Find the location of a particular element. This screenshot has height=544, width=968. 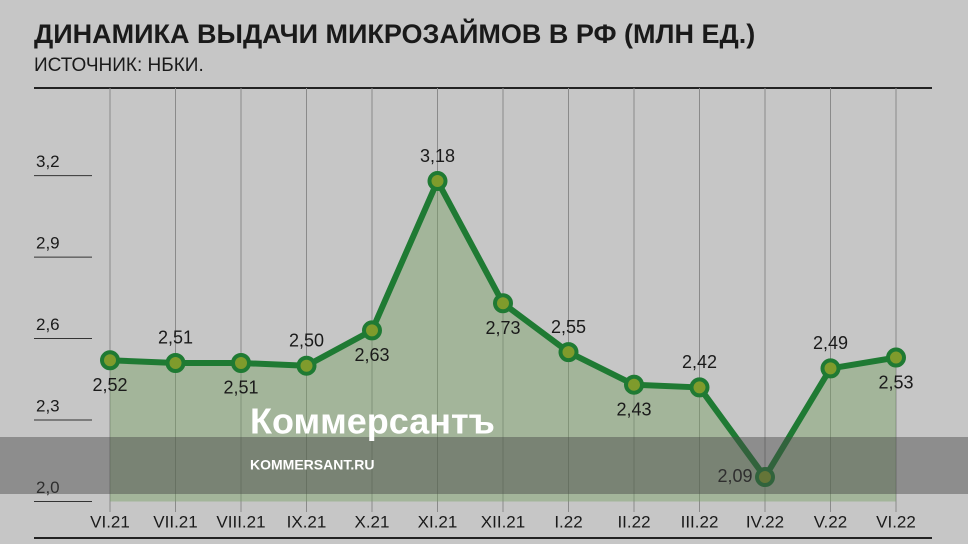

x-tick-label: VIII.21 is located at coordinates (240, 521).